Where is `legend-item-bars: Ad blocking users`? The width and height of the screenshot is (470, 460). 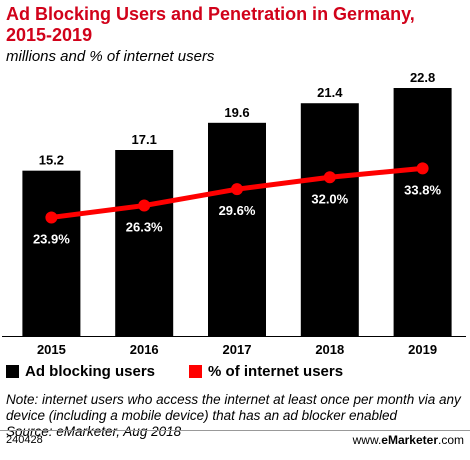 legend-item-bars: Ad blocking users is located at coordinates (80, 371).